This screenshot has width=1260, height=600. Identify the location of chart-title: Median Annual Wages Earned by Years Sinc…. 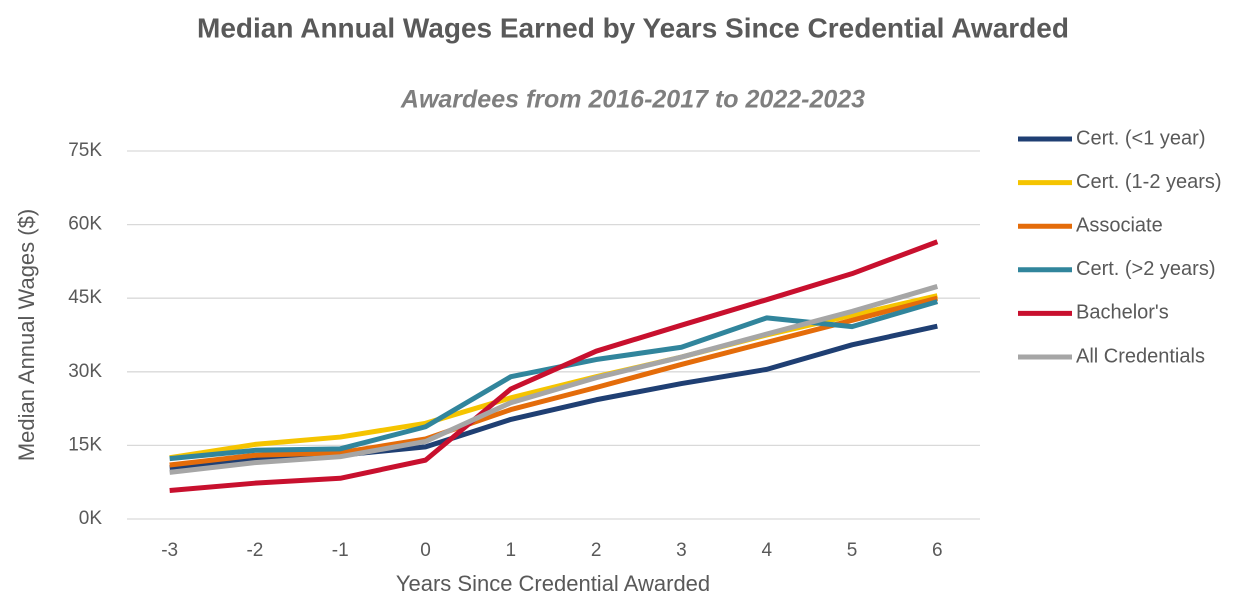
(633, 27).